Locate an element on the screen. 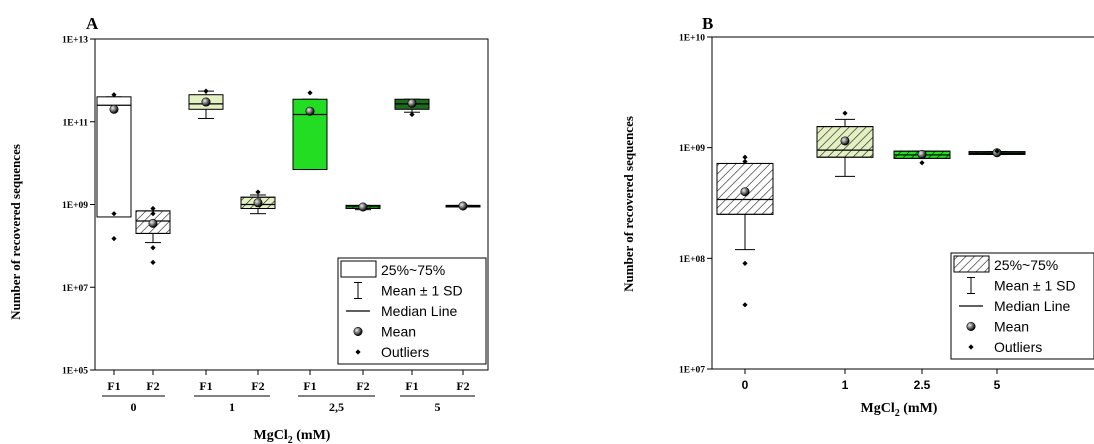 This screenshot has height=444, width=1094. y-tick-label: 1E+10 is located at coordinates (692, 39).